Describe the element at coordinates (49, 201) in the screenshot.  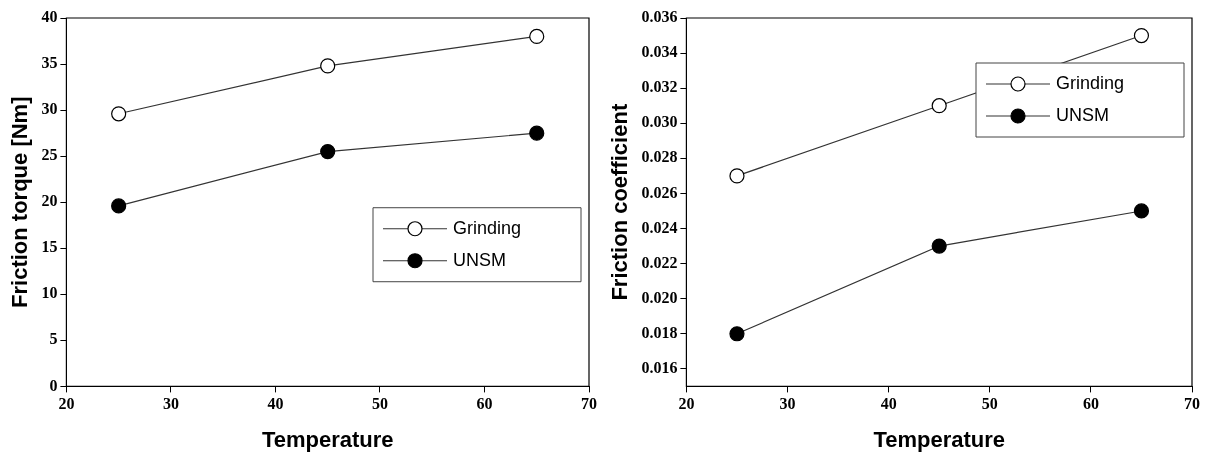
I see `y-tick-label: 20` at that location.